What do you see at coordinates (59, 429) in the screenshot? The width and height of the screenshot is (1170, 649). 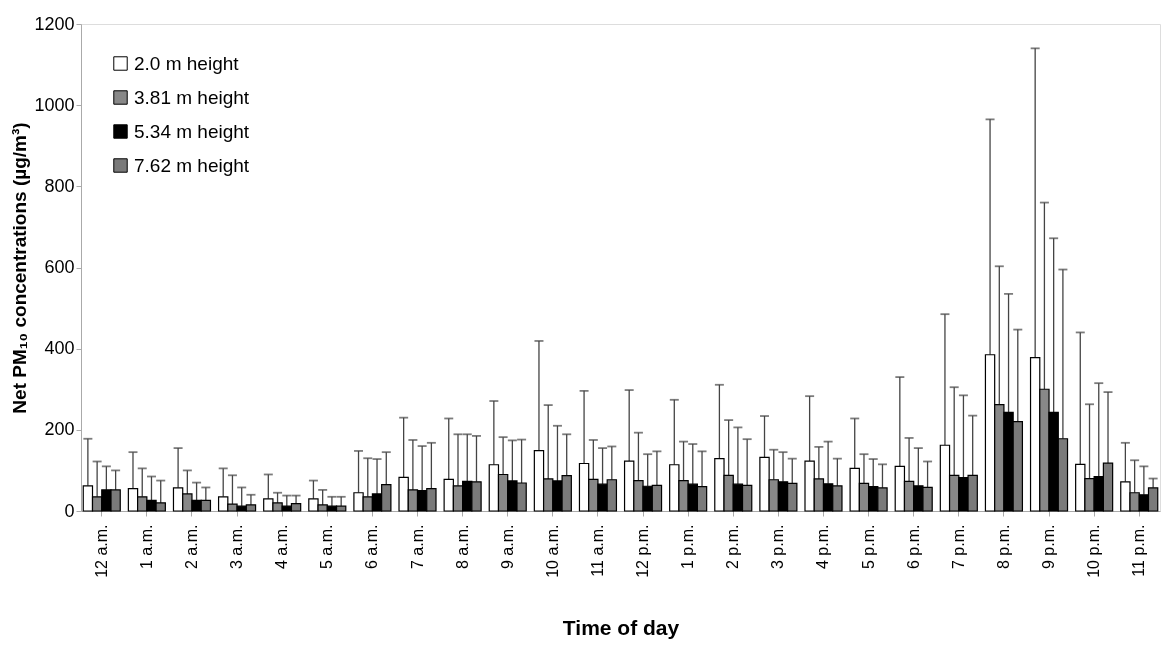 I see `y-tick-label: 200` at bounding box center [59, 429].